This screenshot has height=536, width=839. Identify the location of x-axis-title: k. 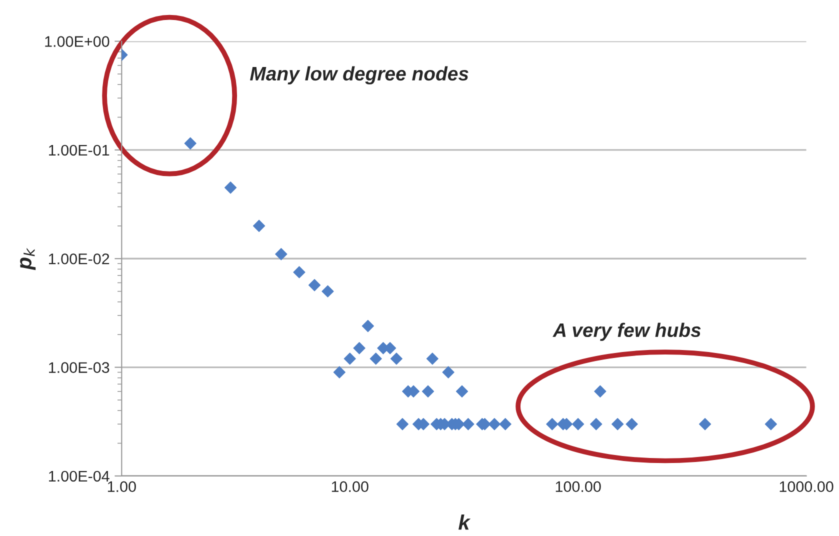
(464, 522).